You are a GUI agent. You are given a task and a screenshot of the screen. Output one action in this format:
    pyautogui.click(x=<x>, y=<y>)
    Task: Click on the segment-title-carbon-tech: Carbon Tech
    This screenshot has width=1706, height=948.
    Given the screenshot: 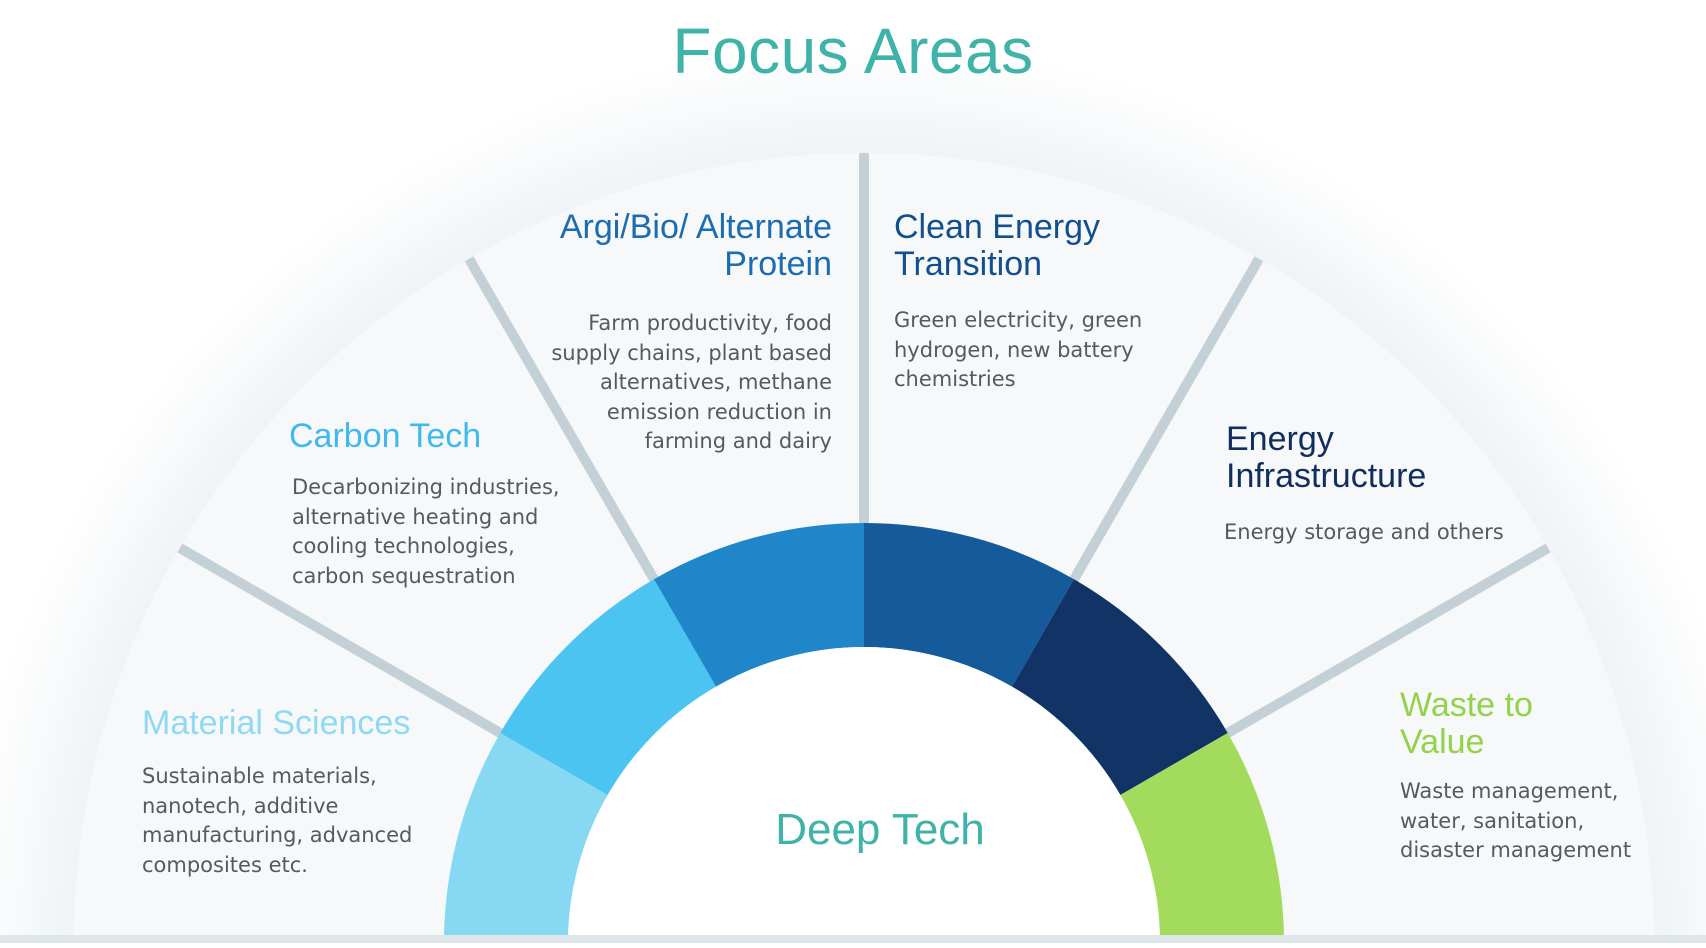 What is the action you would take?
    pyautogui.click(x=385, y=436)
    